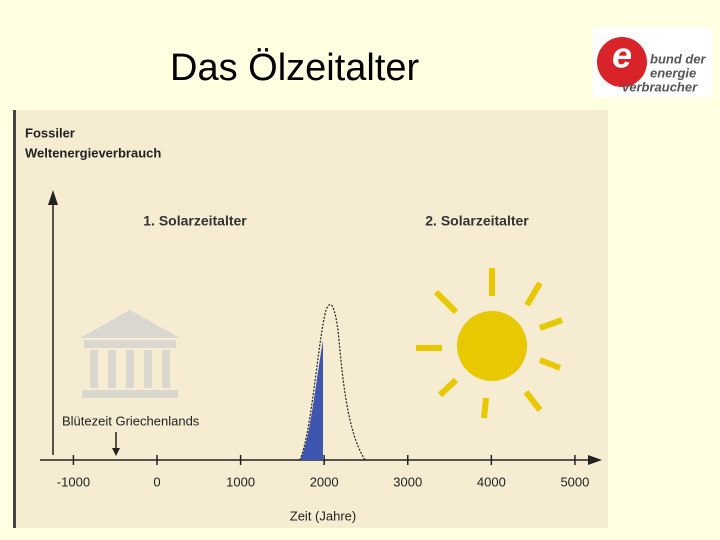 The height and width of the screenshot is (540, 720). I want to click on x-axis-arrow, so click(595, 460).